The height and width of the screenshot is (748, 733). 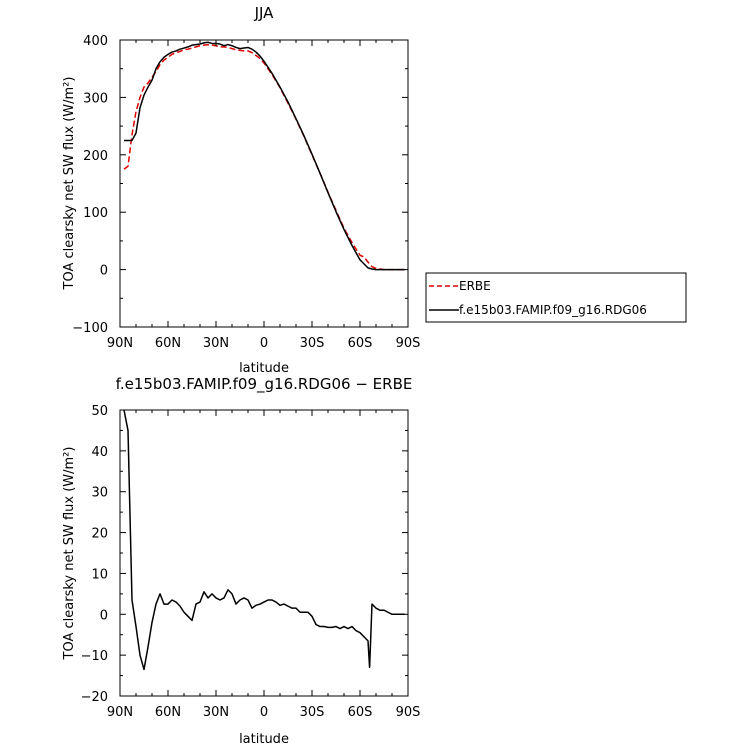 I want to click on y-tick-label: −20, so click(x=94, y=697).